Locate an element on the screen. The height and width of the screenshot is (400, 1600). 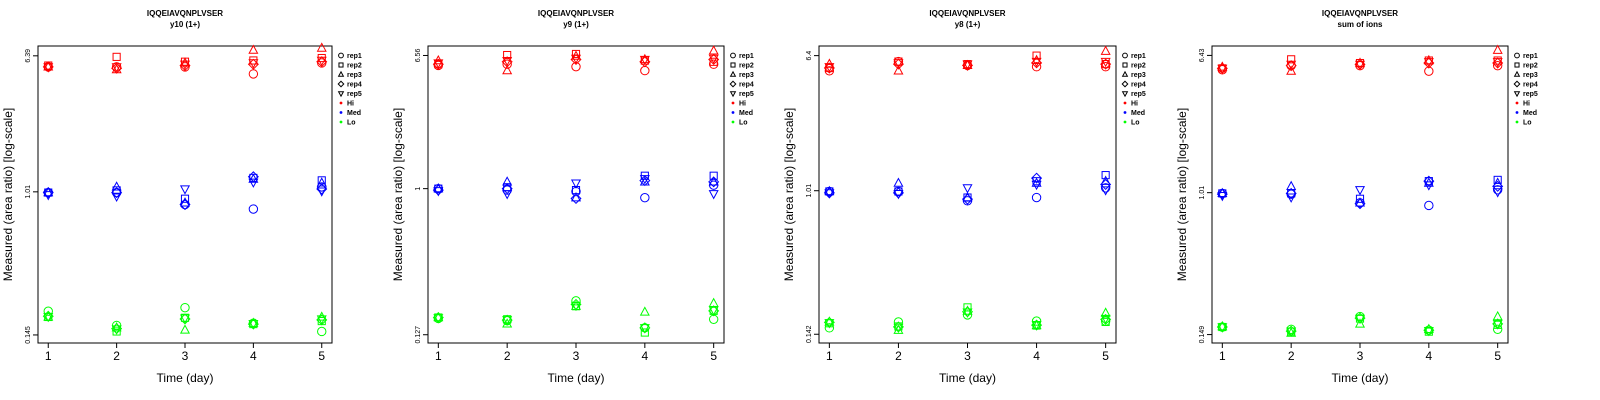
x-tick-label: 1 is located at coordinates (48, 356).